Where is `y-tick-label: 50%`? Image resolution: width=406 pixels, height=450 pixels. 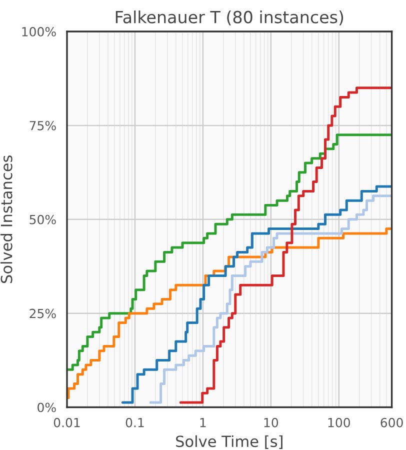
y-tick-label: 50% is located at coordinates (43, 219).